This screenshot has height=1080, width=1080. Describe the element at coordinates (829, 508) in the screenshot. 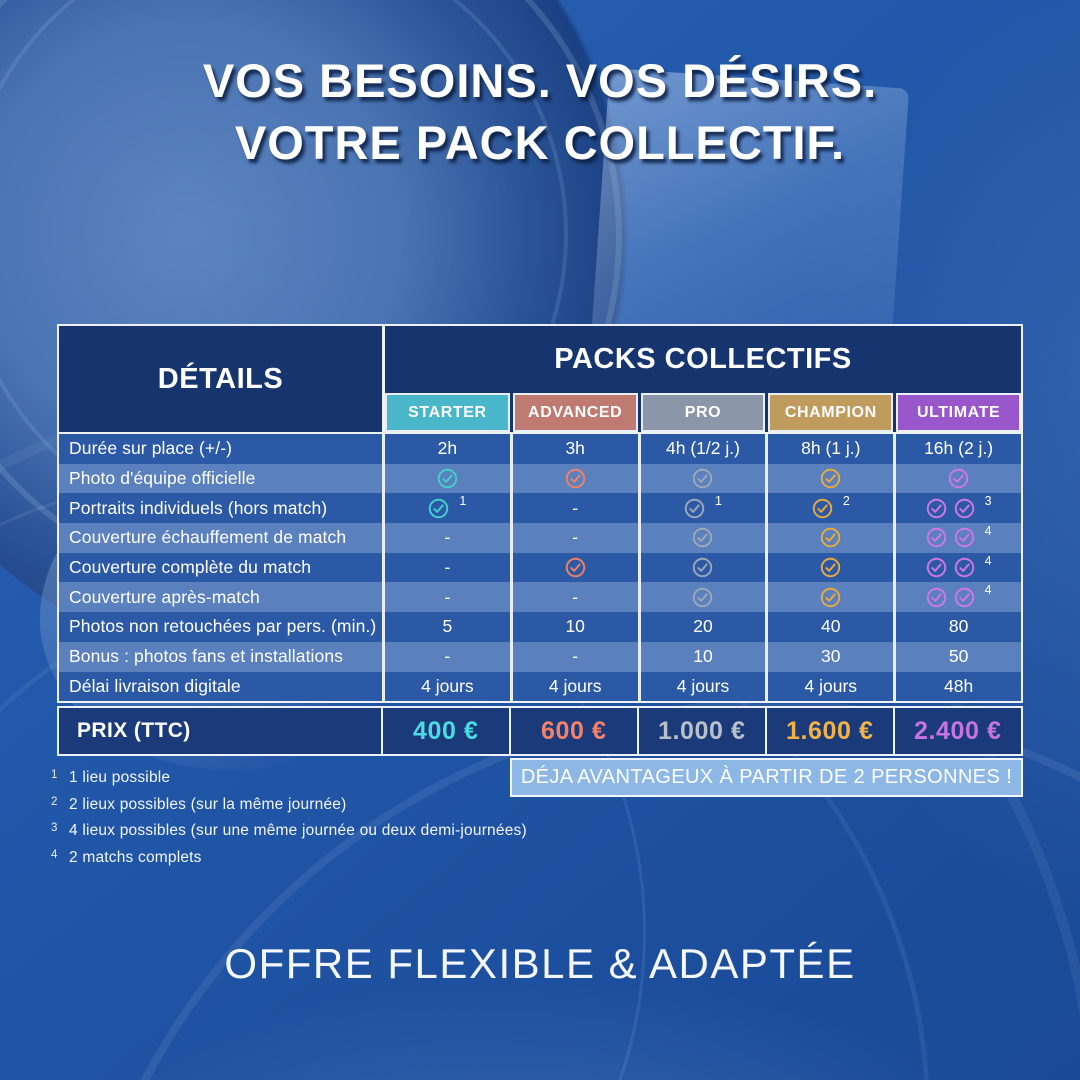

I see `table-cell-champion: 2` at that location.